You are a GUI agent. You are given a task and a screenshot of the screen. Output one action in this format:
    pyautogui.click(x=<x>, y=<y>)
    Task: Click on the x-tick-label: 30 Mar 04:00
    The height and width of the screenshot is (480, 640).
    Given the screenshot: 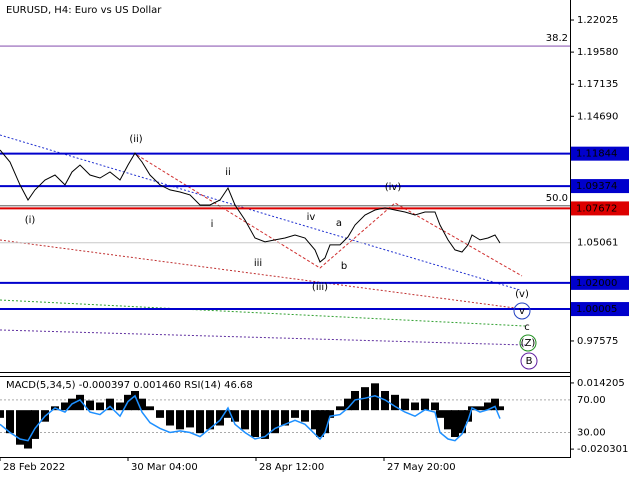 What is the action you would take?
    pyautogui.click(x=164, y=467)
    